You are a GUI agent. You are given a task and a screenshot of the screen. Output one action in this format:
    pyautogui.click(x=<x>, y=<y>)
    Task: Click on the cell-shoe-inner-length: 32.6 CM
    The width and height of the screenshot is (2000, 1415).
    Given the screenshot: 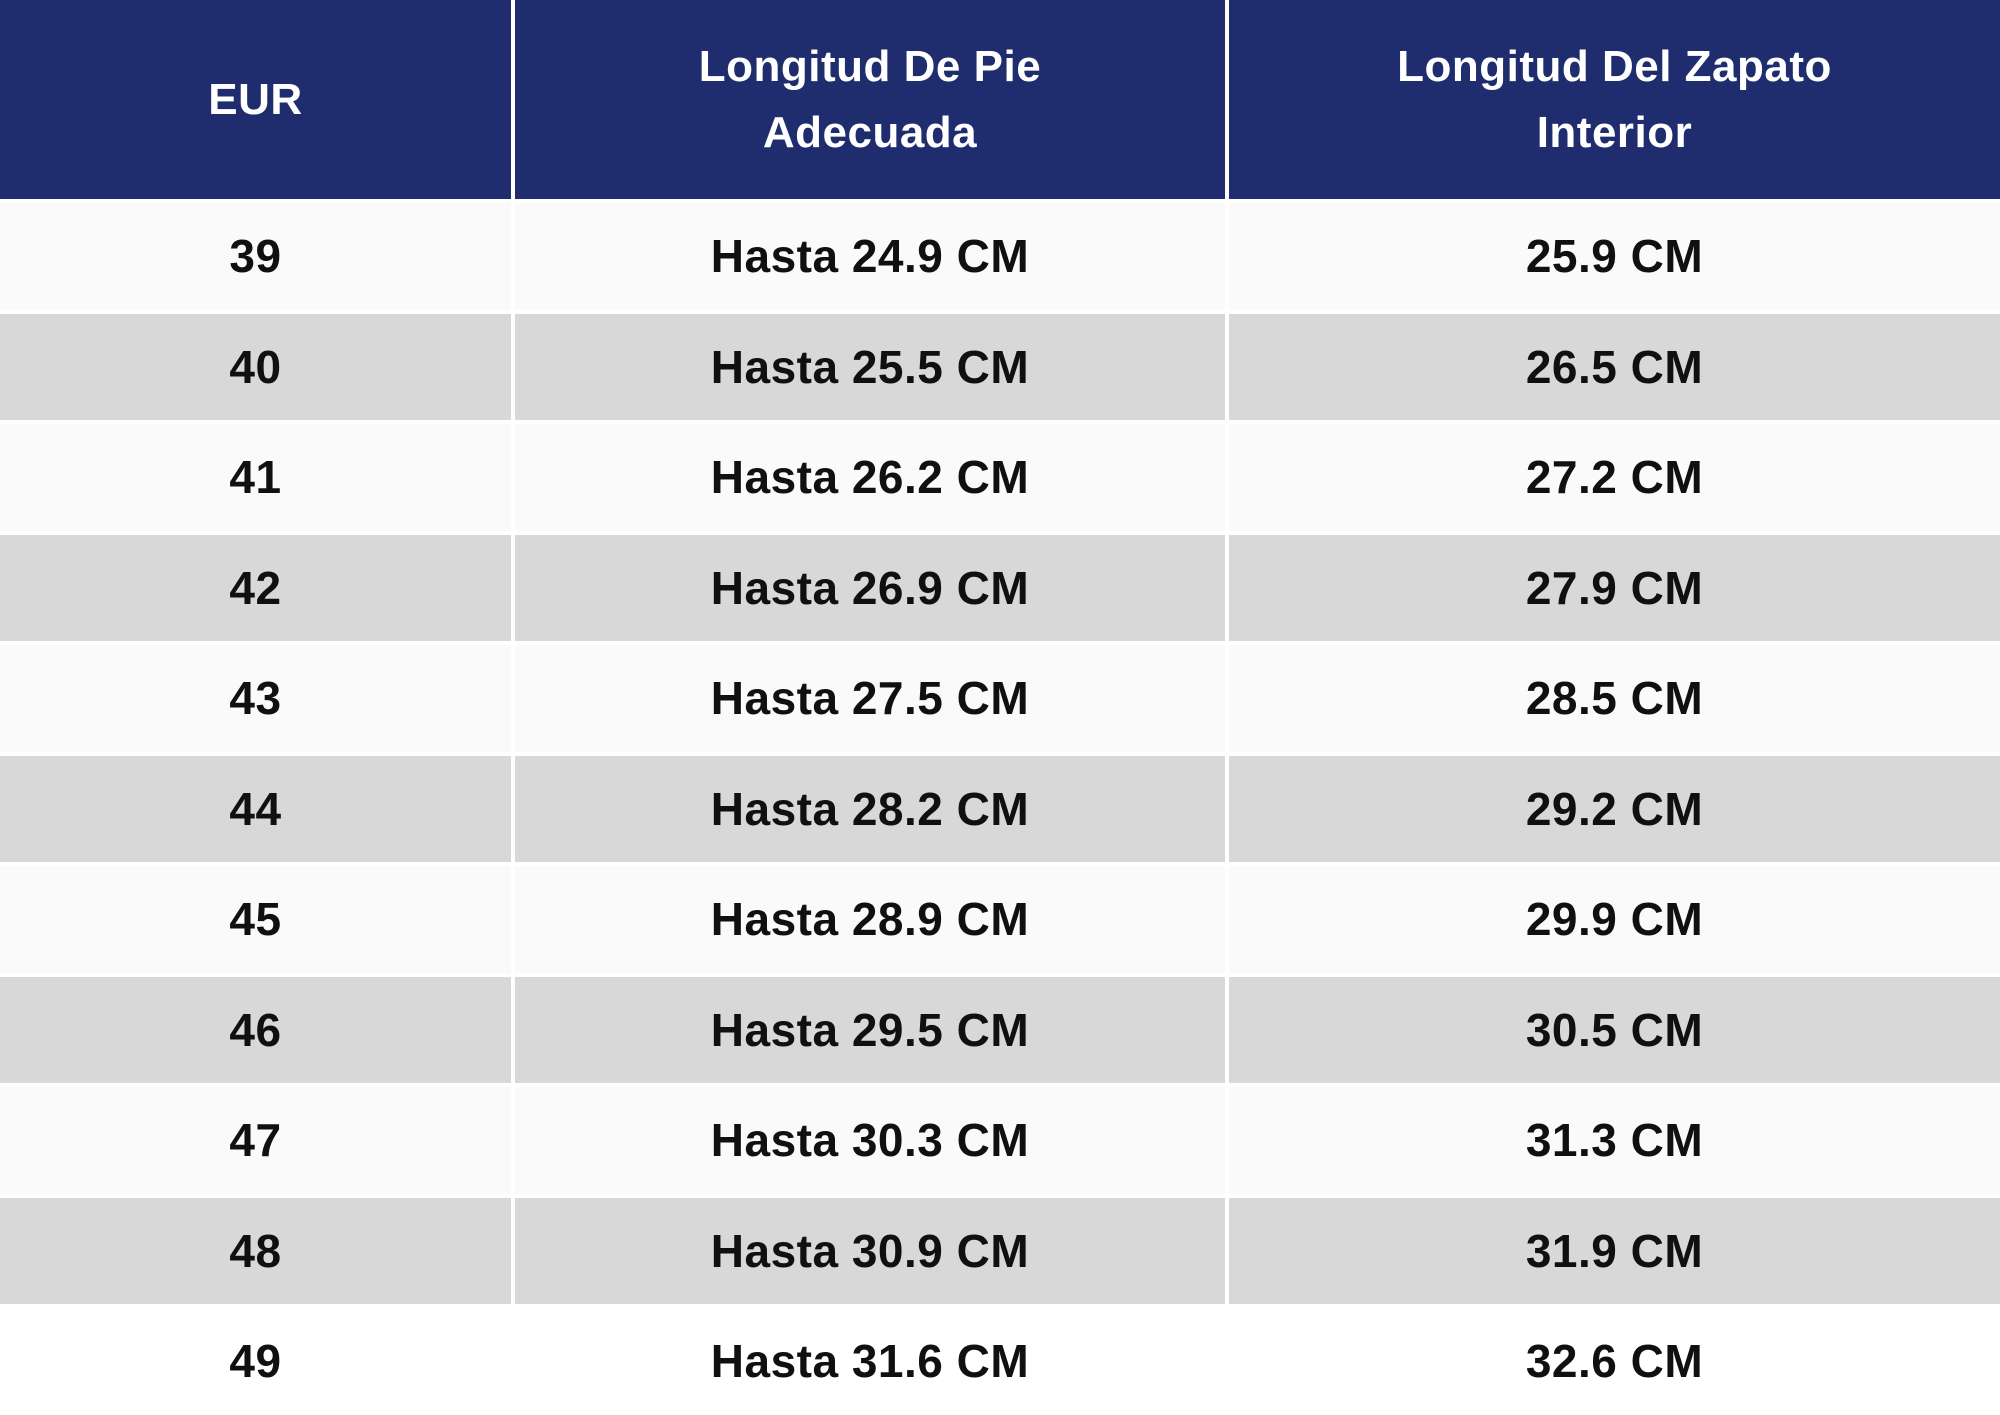 What is the action you would take?
    pyautogui.click(x=1614, y=1361)
    